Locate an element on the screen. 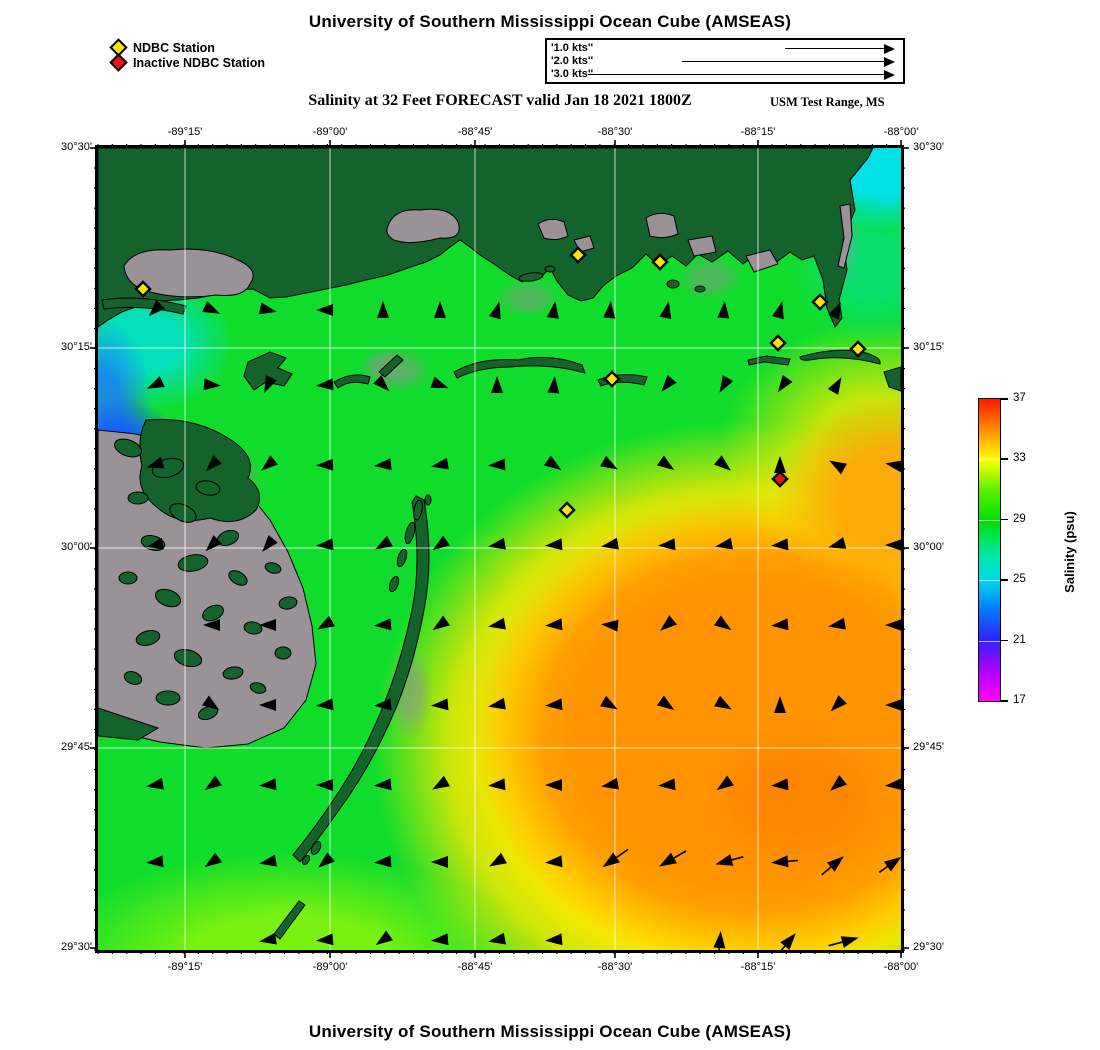 The height and width of the screenshot is (1050, 1100). legend-row-inactive: Inactive NDBC Station is located at coordinates (187, 62).